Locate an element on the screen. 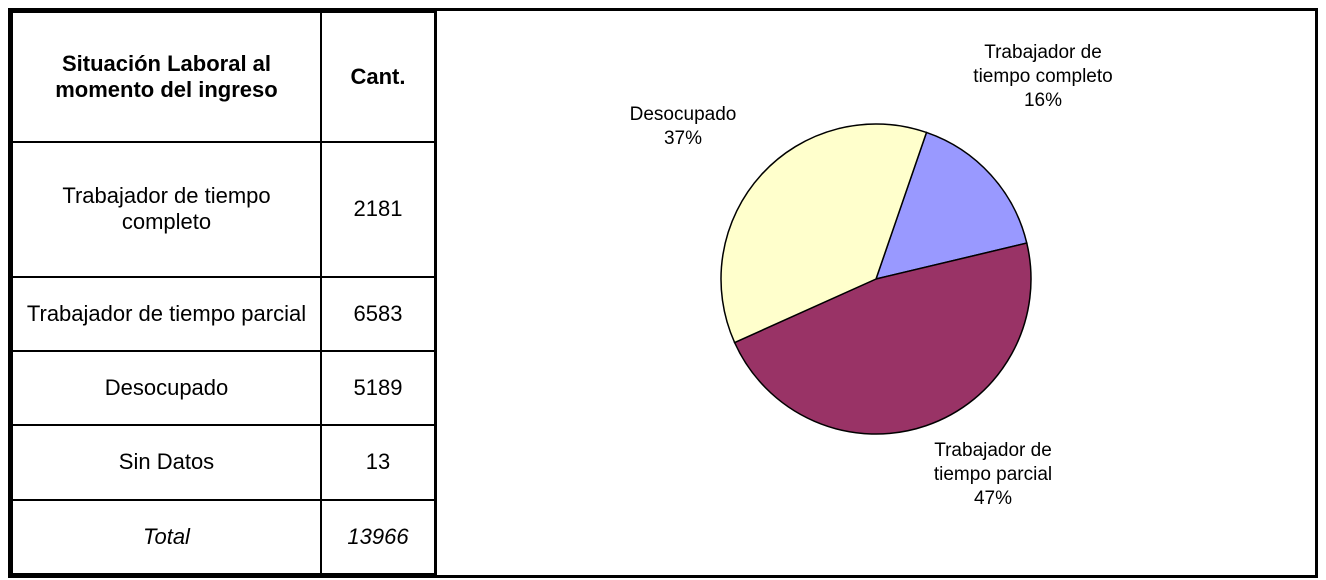 The width and height of the screenshot is (1326, 580). cell: 2181 is located at coordinates (378, 209).